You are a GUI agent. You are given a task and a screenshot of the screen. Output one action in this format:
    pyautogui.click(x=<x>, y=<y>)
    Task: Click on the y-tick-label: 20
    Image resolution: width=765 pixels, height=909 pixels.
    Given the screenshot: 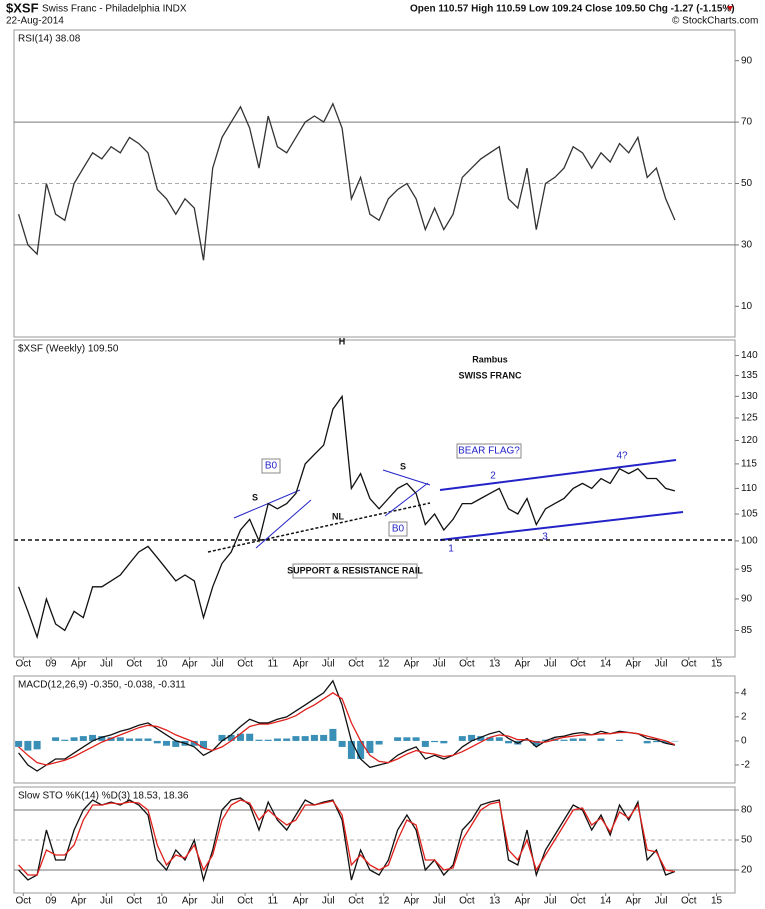 What is the action you would take?
    pyautogui.click(x=747, y=870)
    